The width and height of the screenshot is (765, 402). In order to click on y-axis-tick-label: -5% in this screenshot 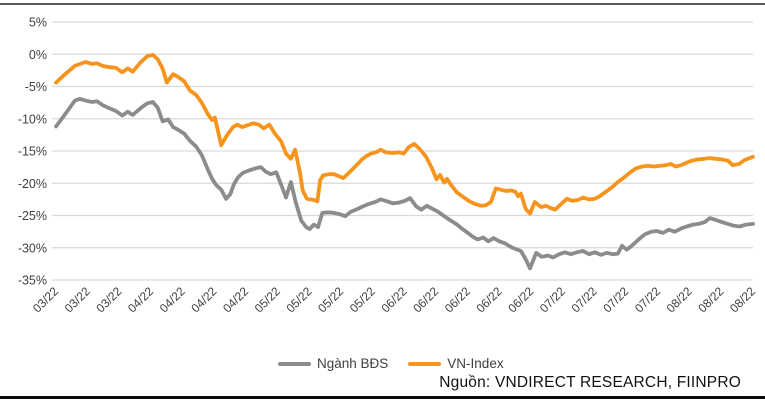, I will do `click(36, 87)`.